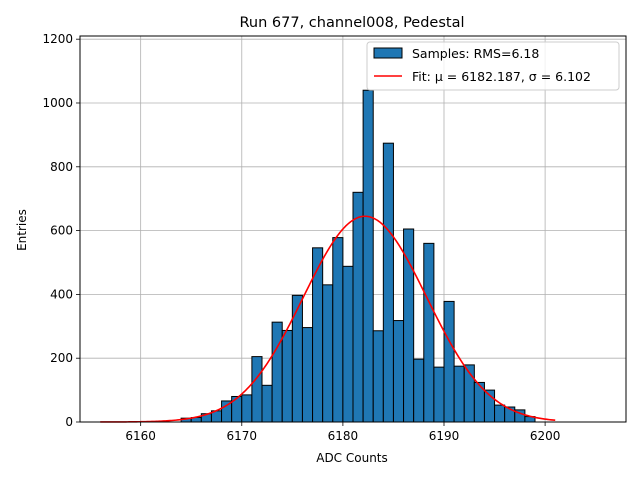 This screenshot has width=640, height=480. I want to click on x-tick-label: 6170, so click(242, 436).